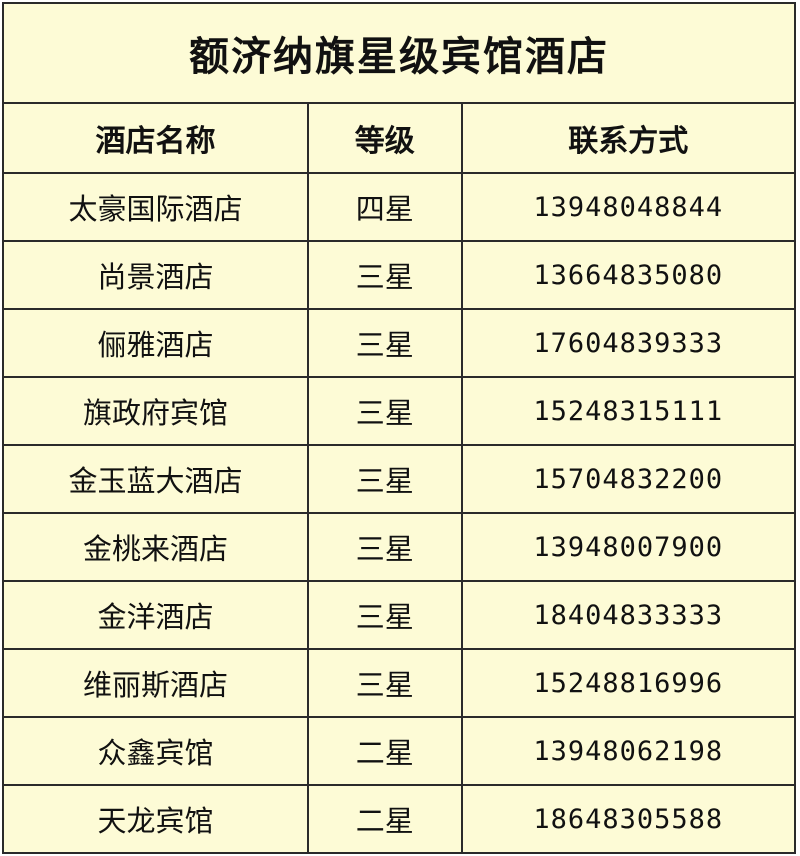 The width and height of the screenshot is (800, 856). I want to click on table-row: 众鑫宾馆 二星 13948062198, so click(399, 751).